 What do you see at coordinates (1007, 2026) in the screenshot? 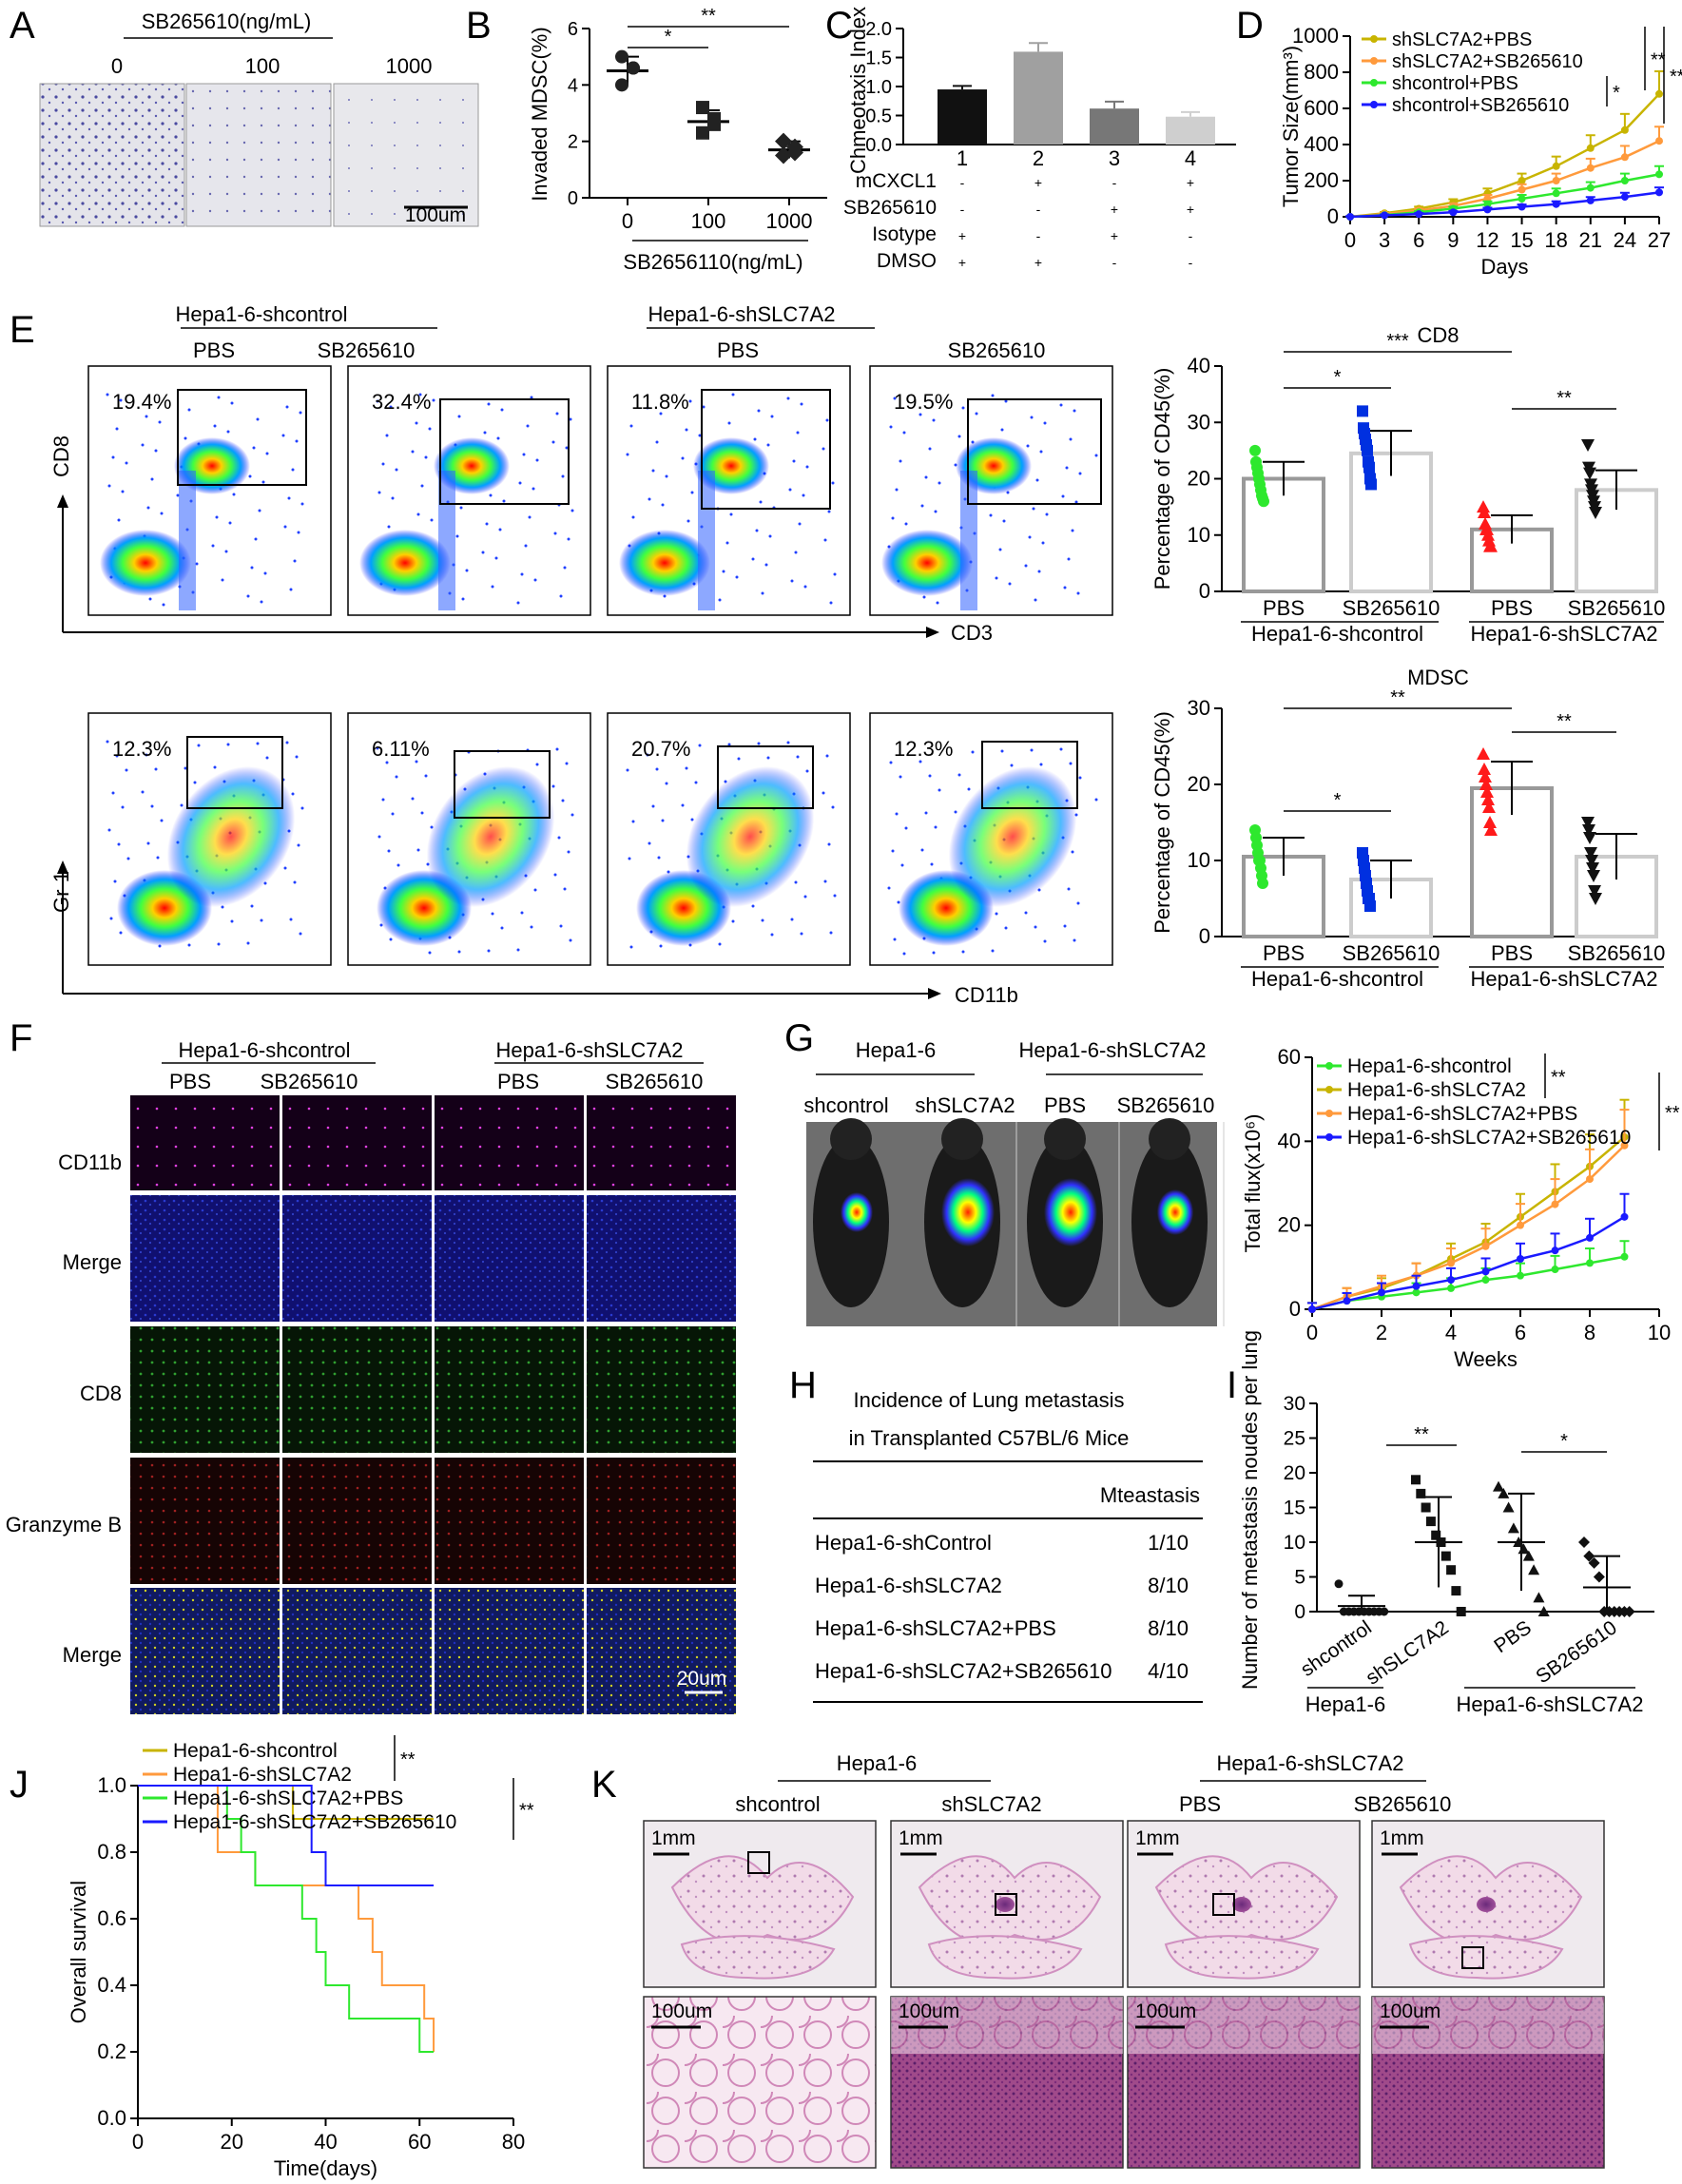
I see `alveoli-region` at bounding box center [1007, 2026].